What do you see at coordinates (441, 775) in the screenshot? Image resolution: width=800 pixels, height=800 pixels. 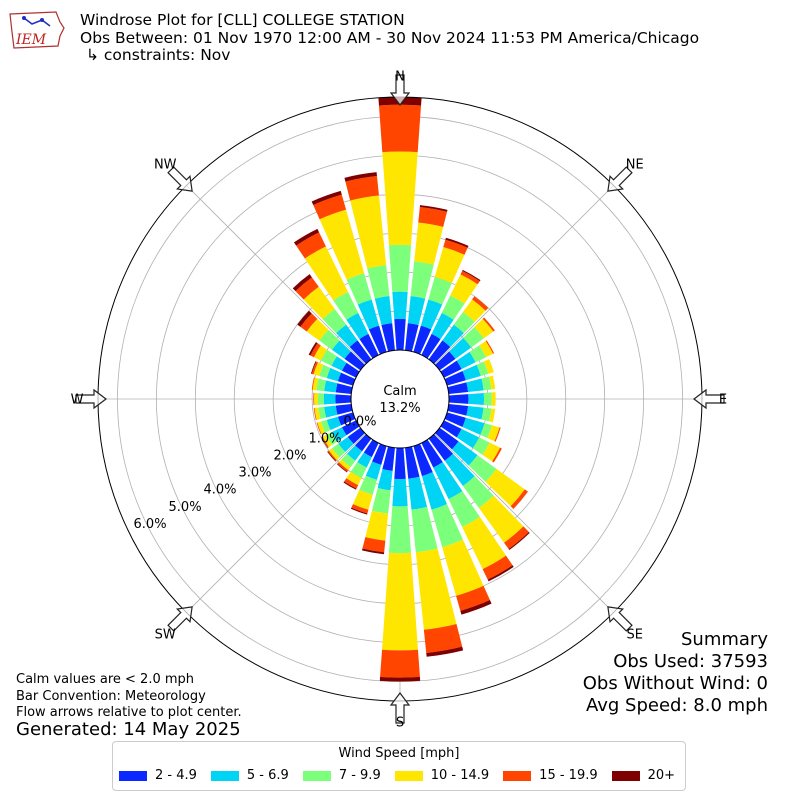 I see `legend-item: 10 - 14.9` at bounding box center [441, 775].